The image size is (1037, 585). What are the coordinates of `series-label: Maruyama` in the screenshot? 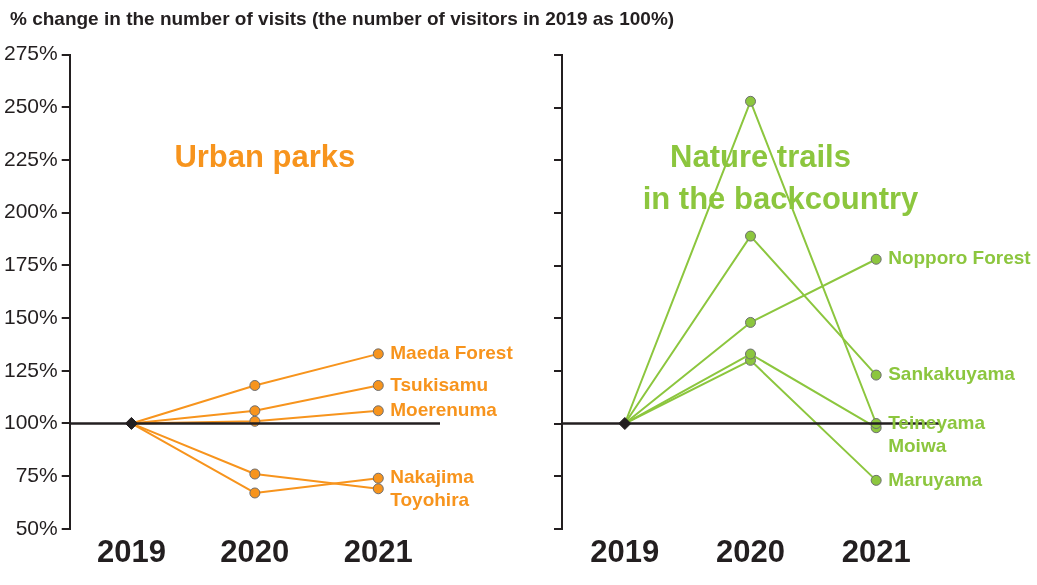 It's located at (935, 479).